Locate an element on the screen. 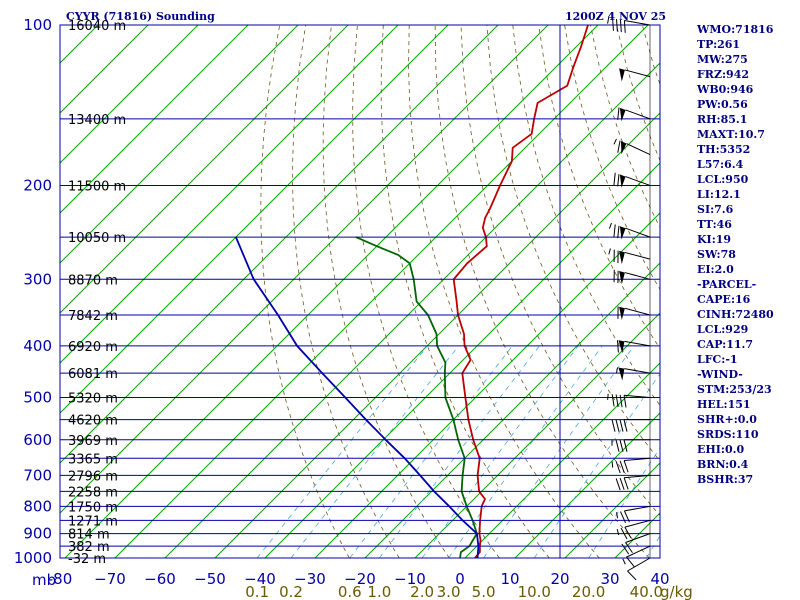 The height and width of the screenshot is (600, 800). sounding-index-item: TP:261 is located at coordinates (719, 44).